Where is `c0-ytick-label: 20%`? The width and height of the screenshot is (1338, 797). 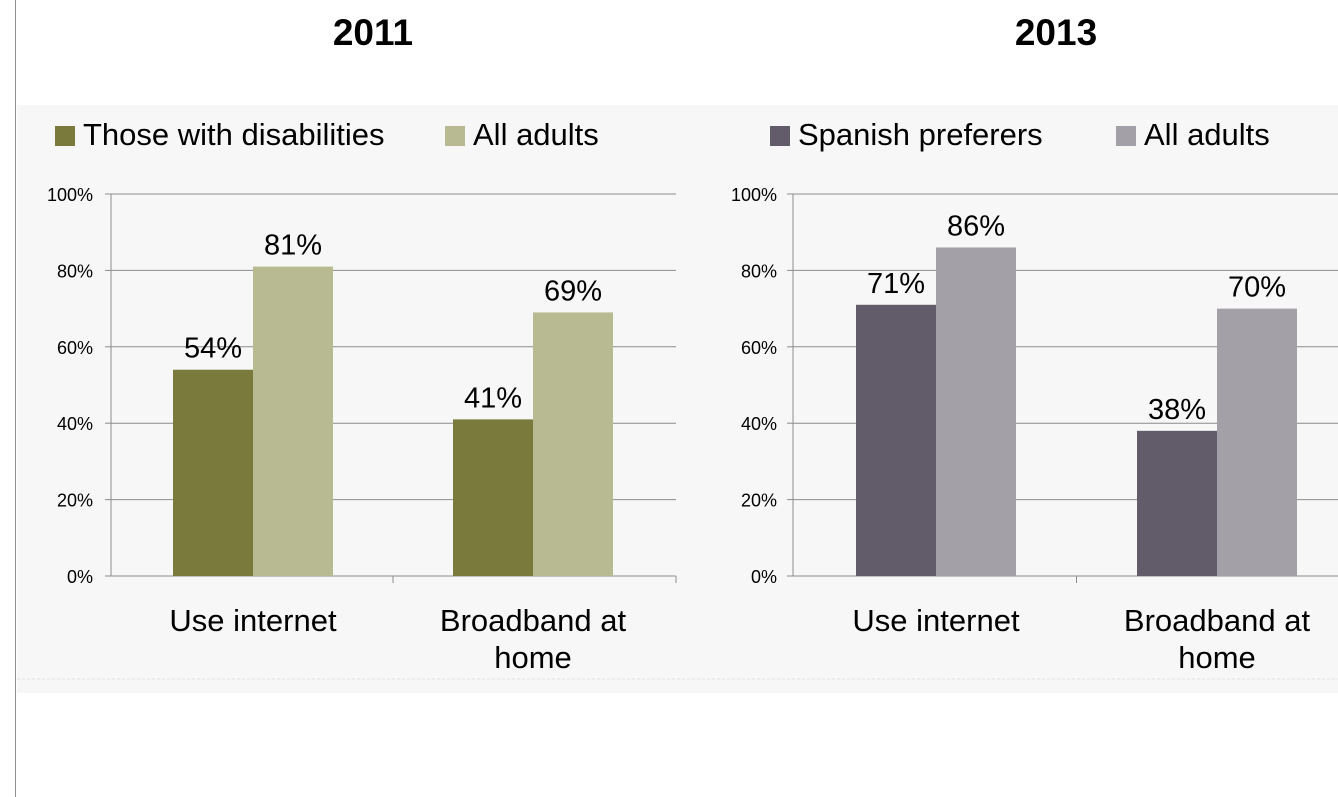 c0-ytick-label: 20% is located at coordinates (75, 501).